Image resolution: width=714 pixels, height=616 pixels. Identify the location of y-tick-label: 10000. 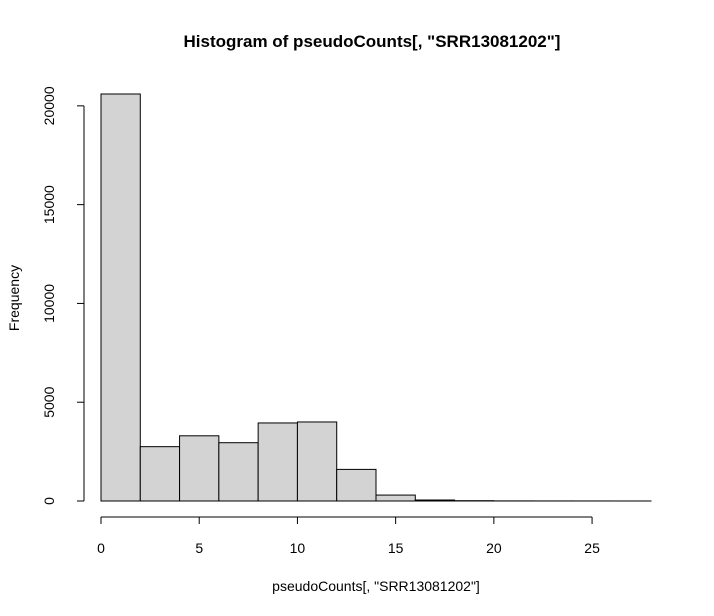
(49, 303).